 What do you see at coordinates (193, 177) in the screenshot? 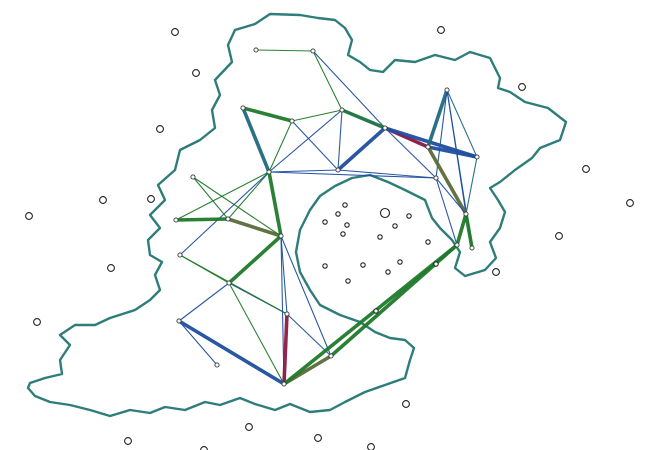
I see `station-n17` at bounding box center [193, 177].